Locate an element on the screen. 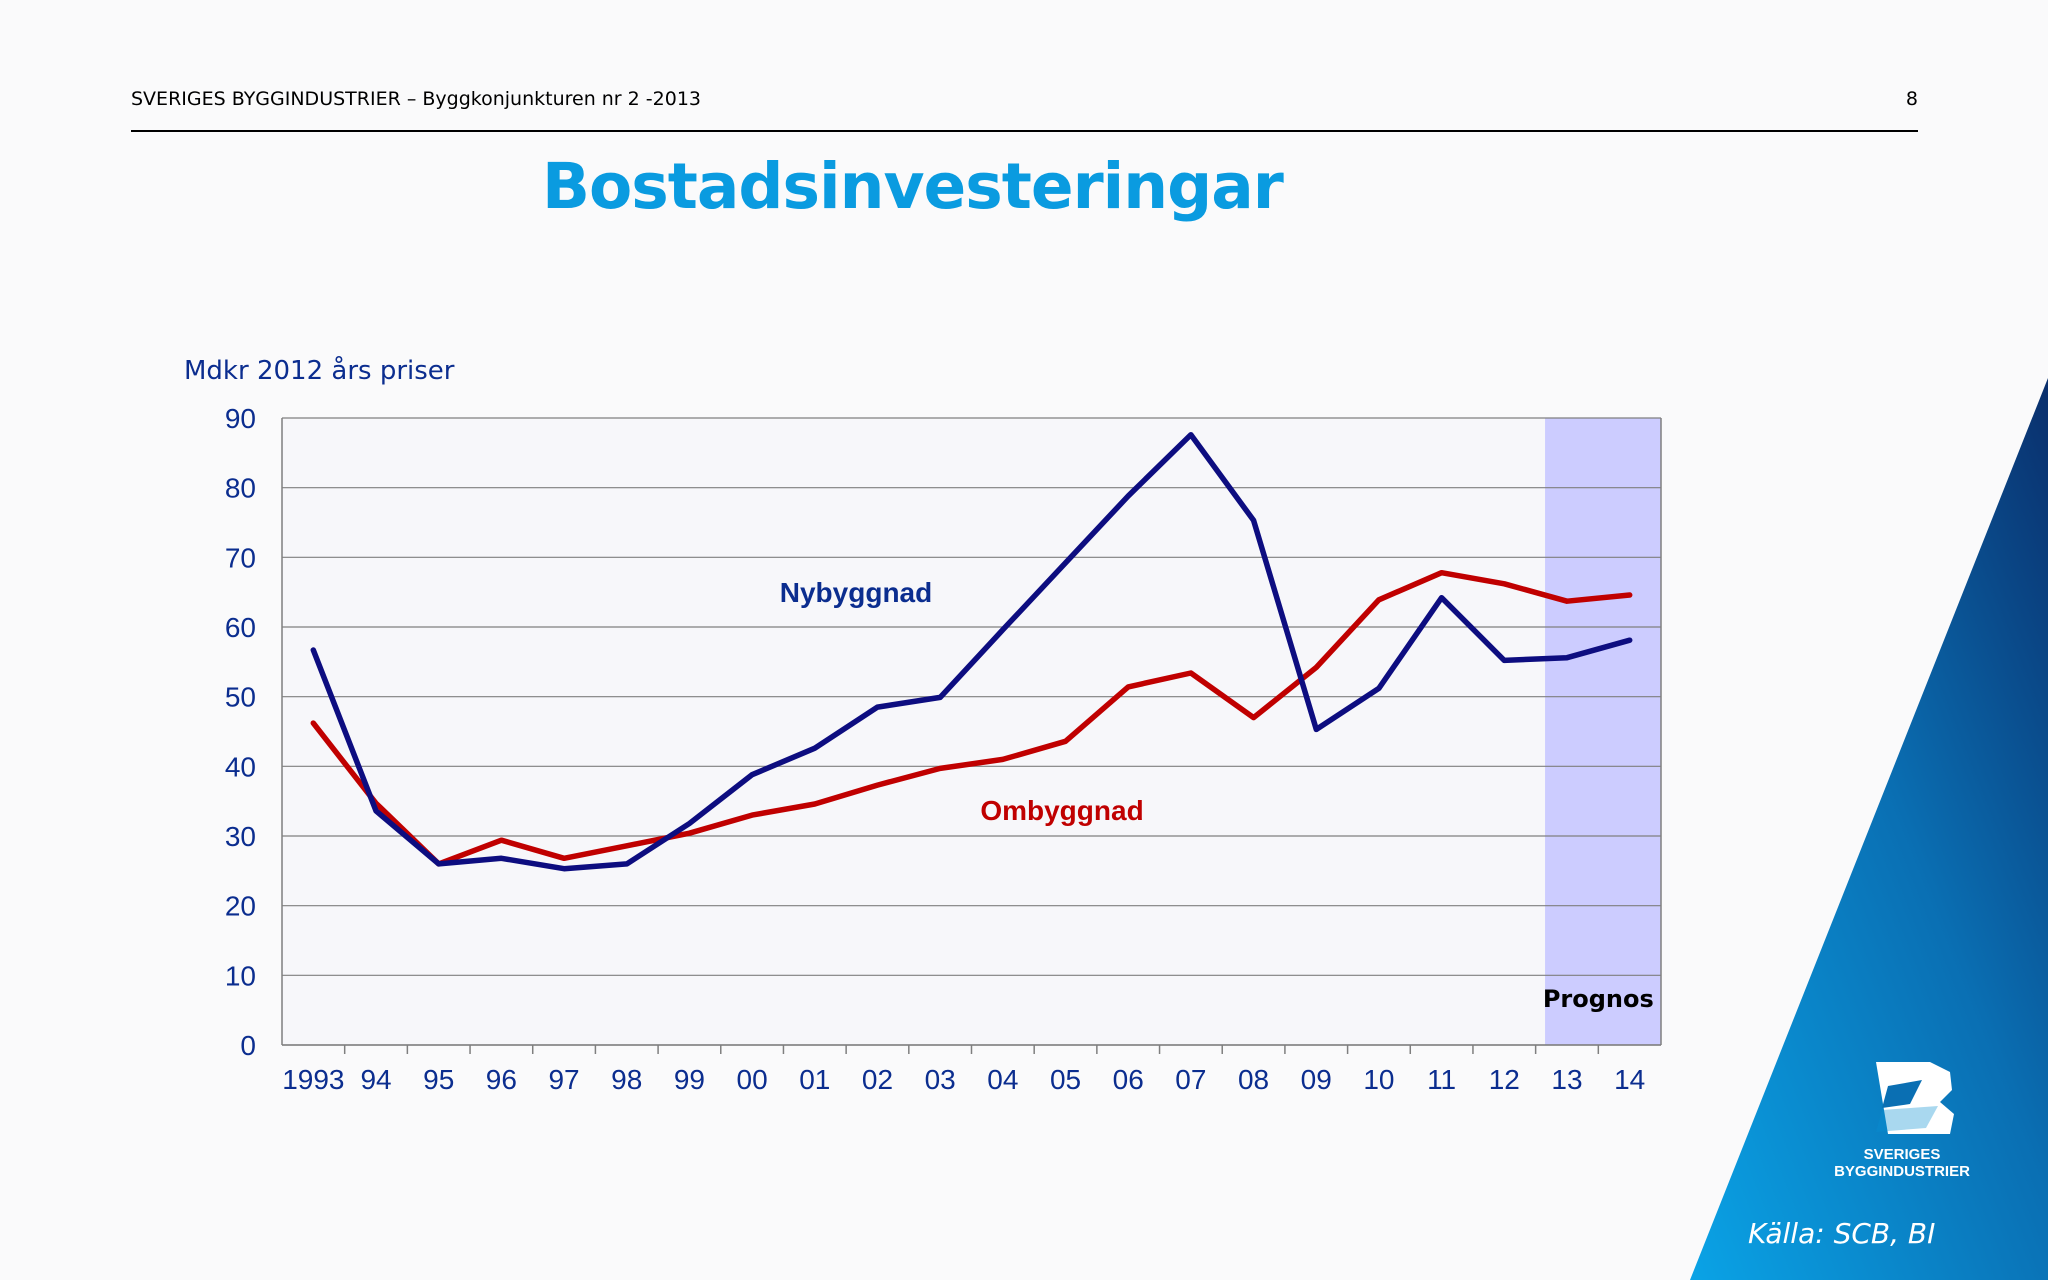  company-logo: SVERIGES BYGGINDUSTRIER is located at coordinates (1902, 1120).